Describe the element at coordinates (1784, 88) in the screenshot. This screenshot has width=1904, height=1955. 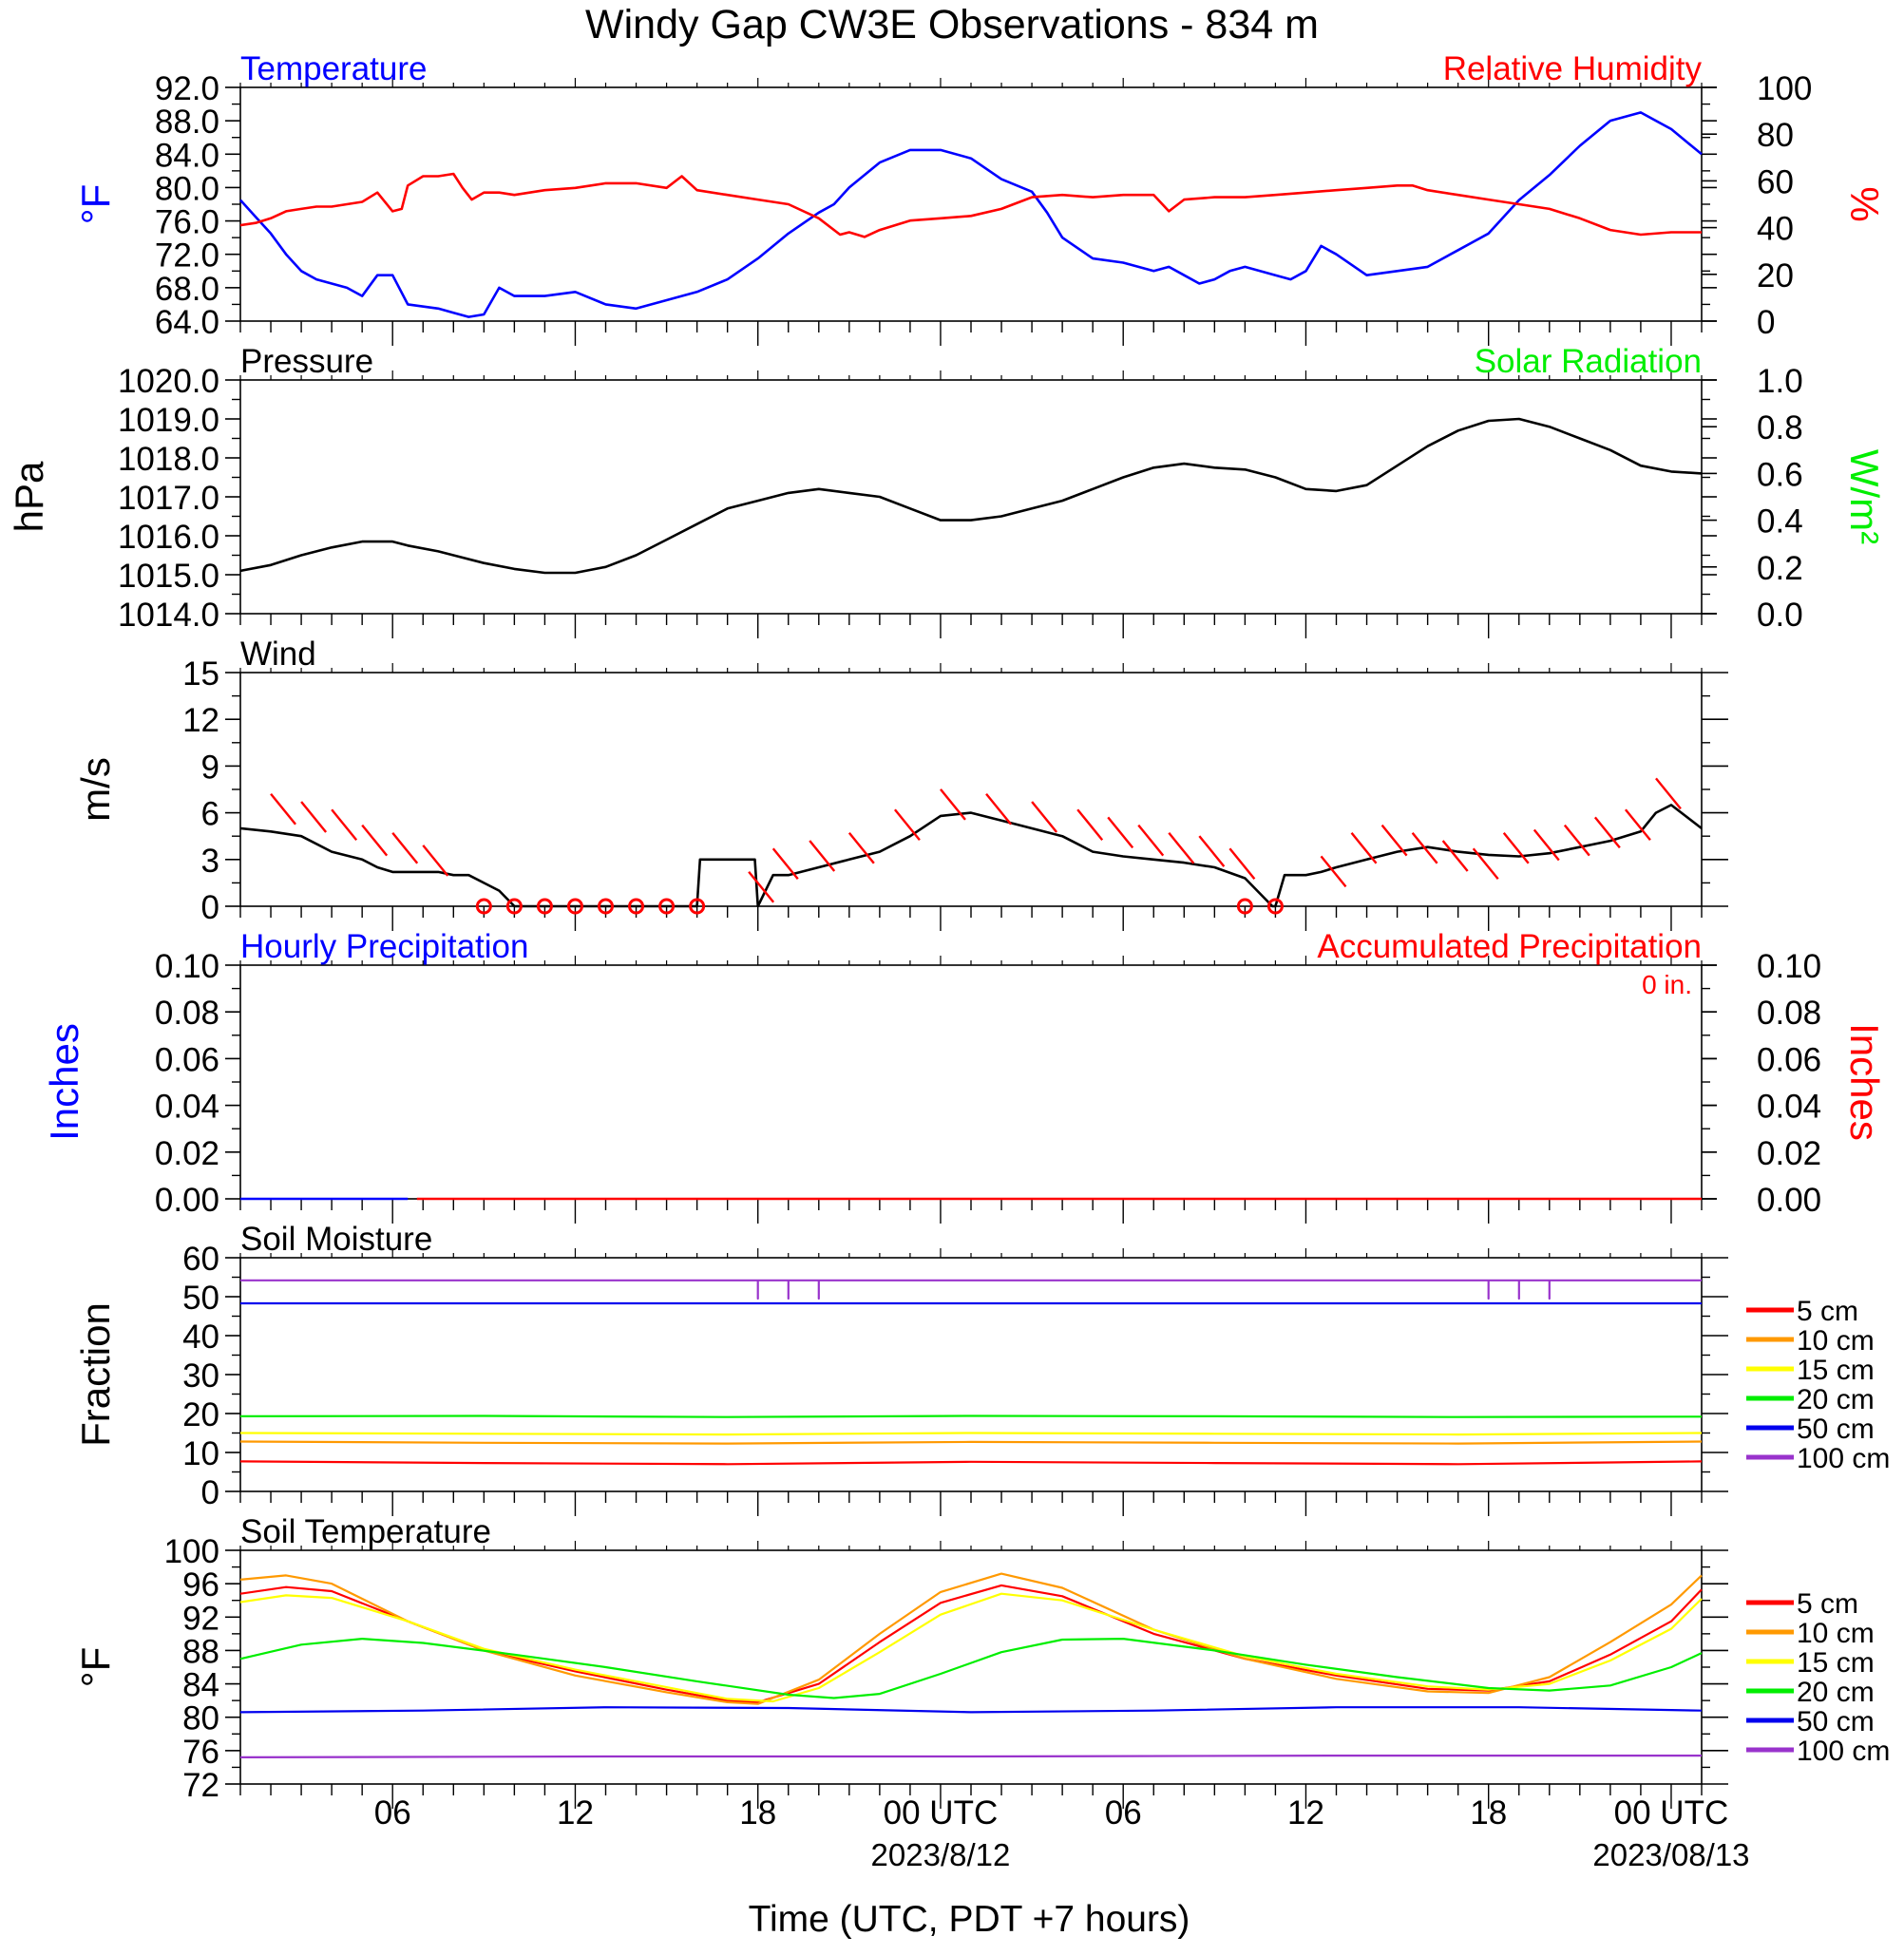
I see `y-right-tick-label: 100` at that location.